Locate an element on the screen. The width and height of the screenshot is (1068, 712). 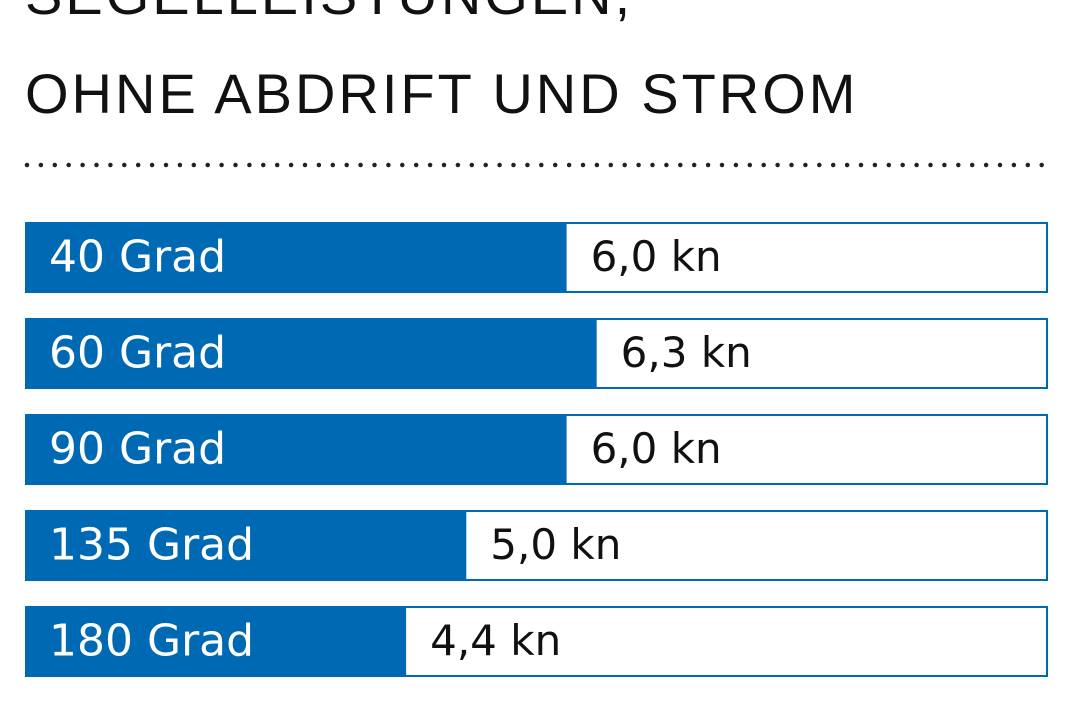
category-label: 180 Grad is located at coordinates (151, 641).